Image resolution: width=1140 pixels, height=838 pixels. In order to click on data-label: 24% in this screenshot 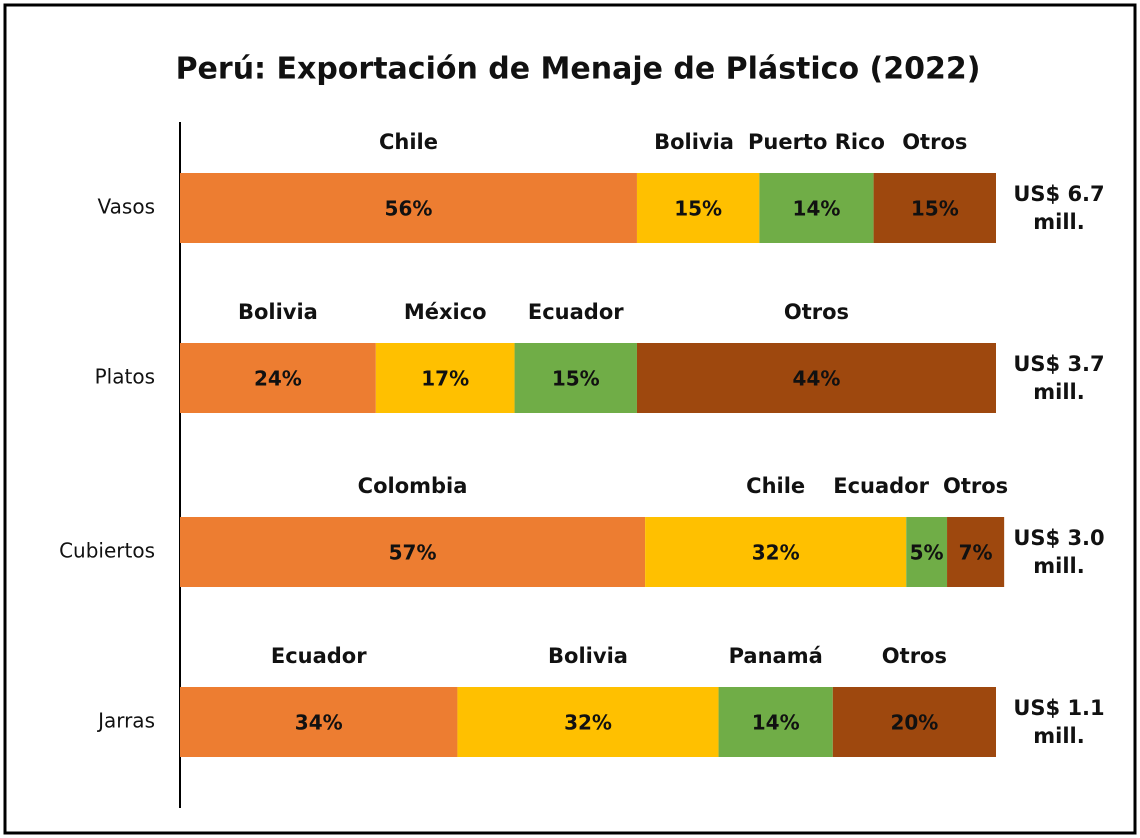, I will do `click(278, 379)`.